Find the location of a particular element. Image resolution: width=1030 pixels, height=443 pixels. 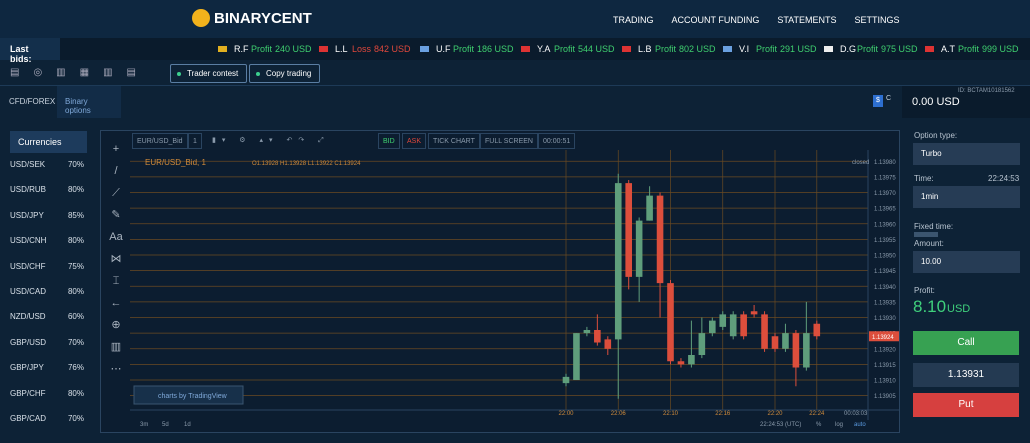

price-tag-label: 1.13924 is located at coordinates (883, 338).